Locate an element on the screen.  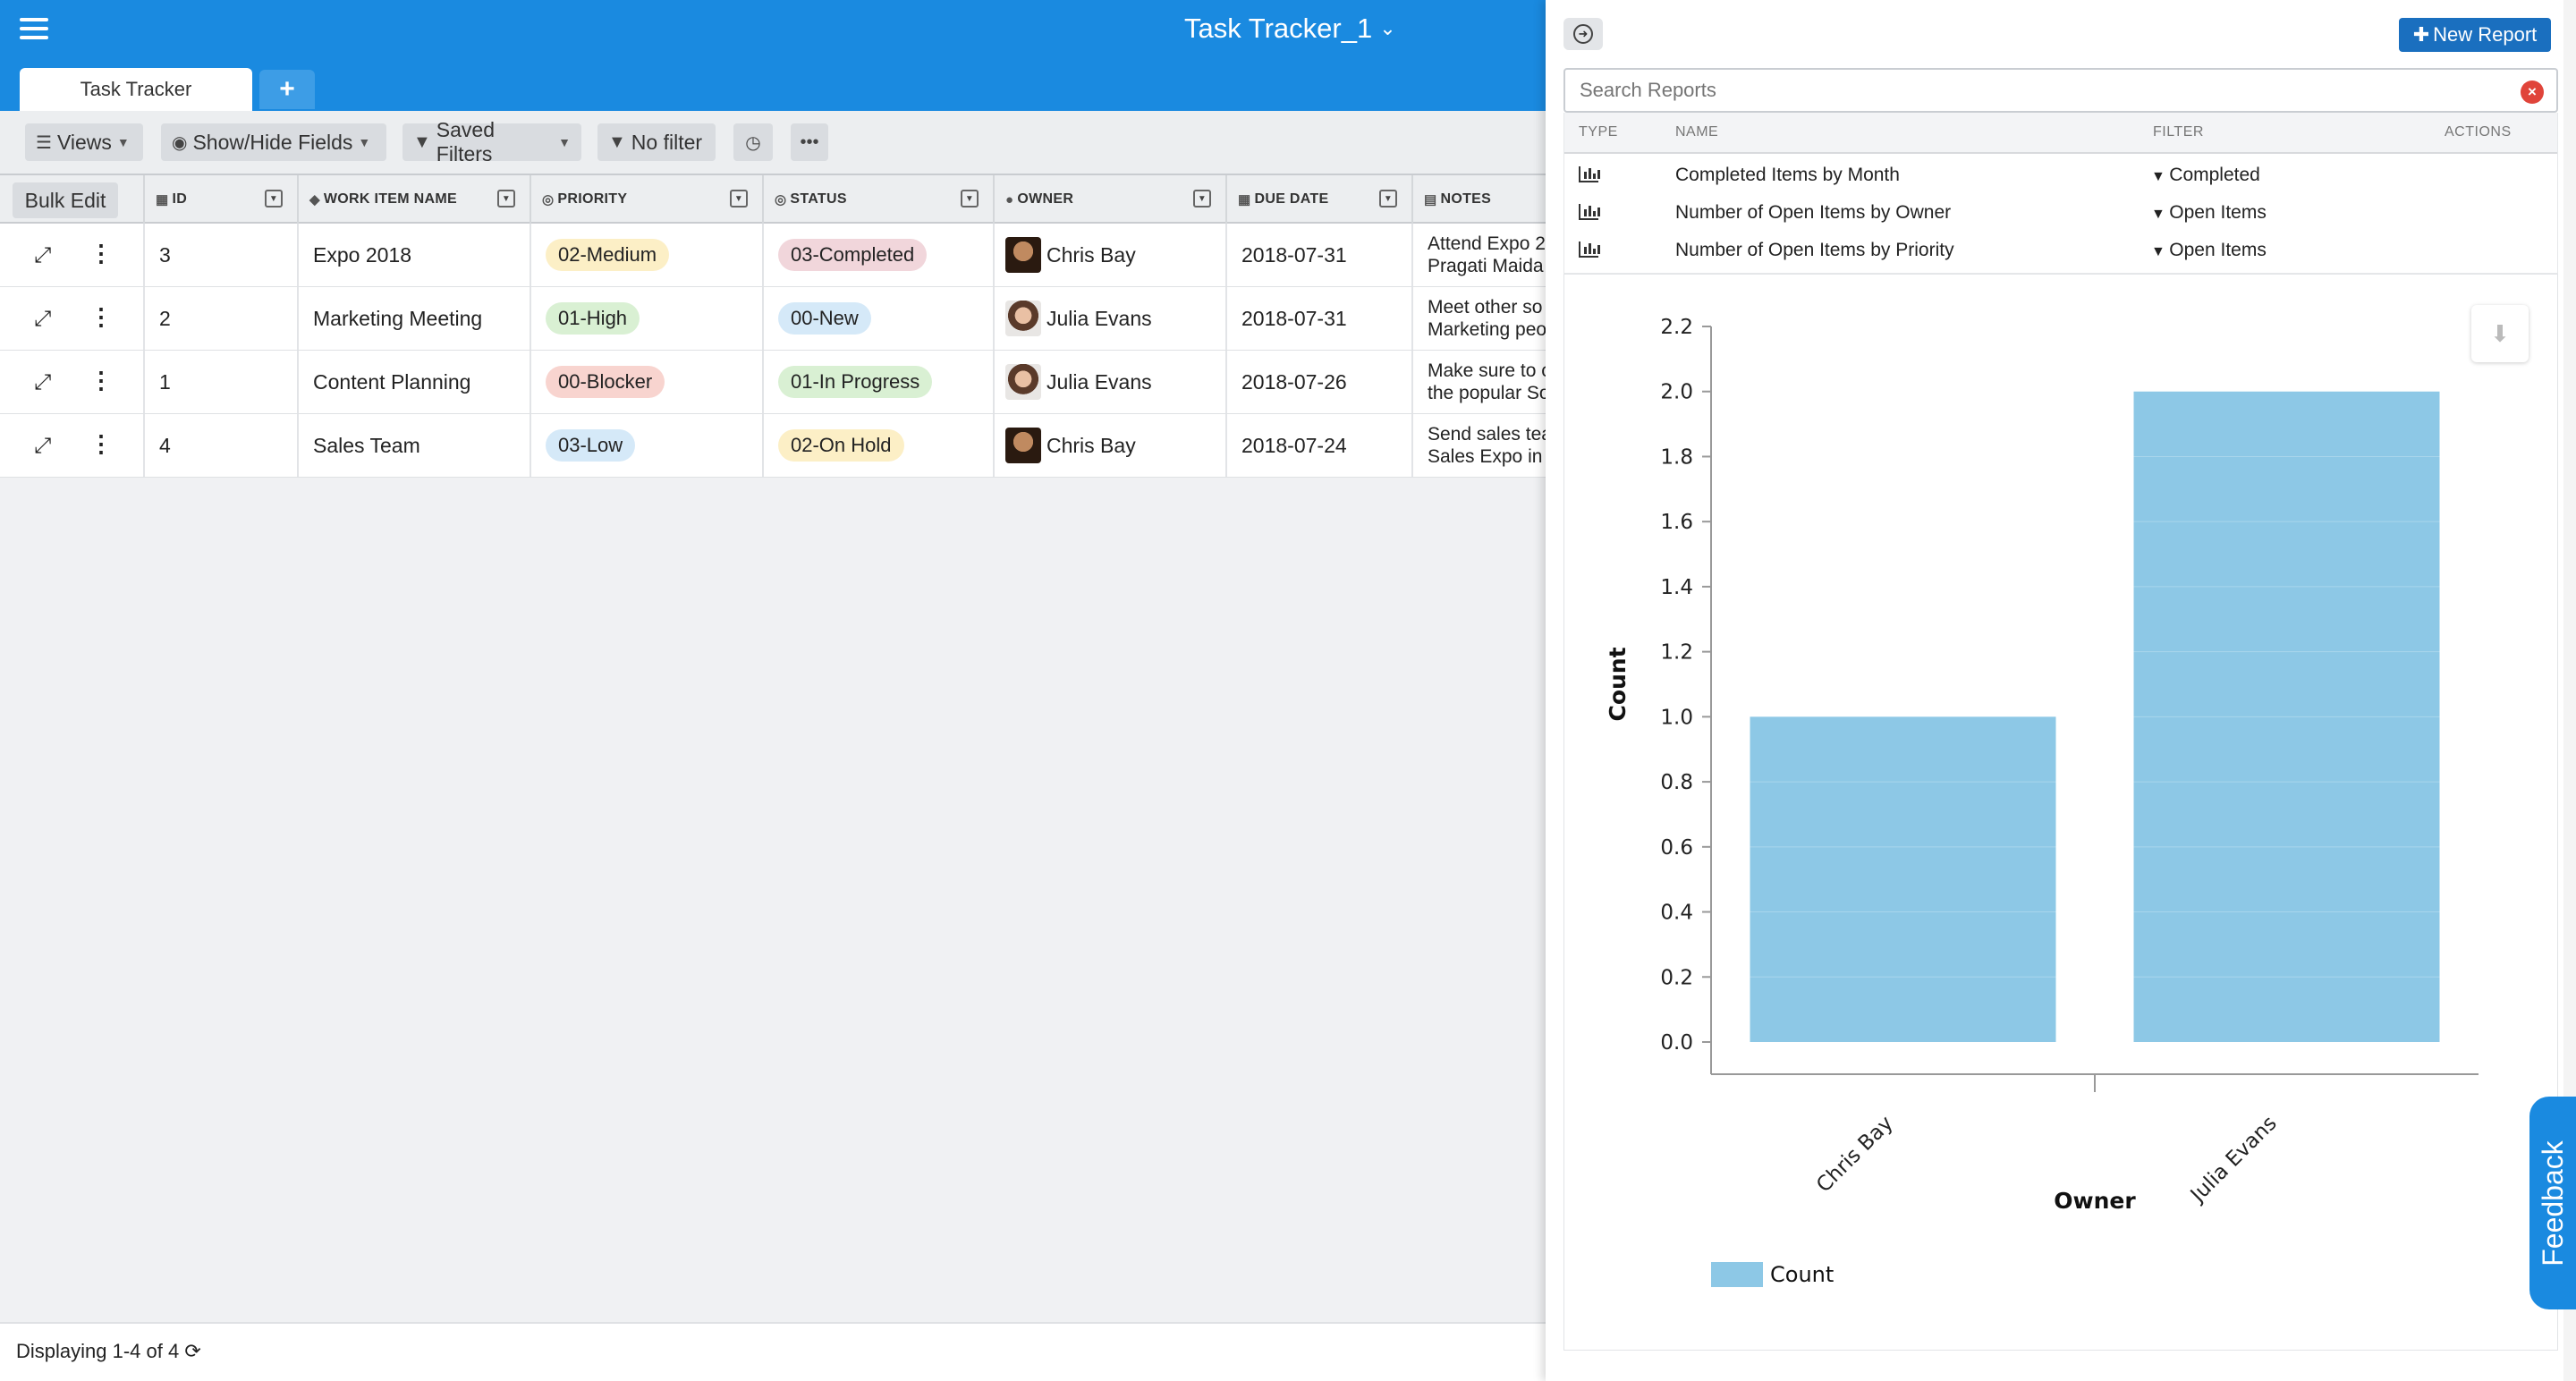
cell-status: 00-New is located at coordinates (877, 318).